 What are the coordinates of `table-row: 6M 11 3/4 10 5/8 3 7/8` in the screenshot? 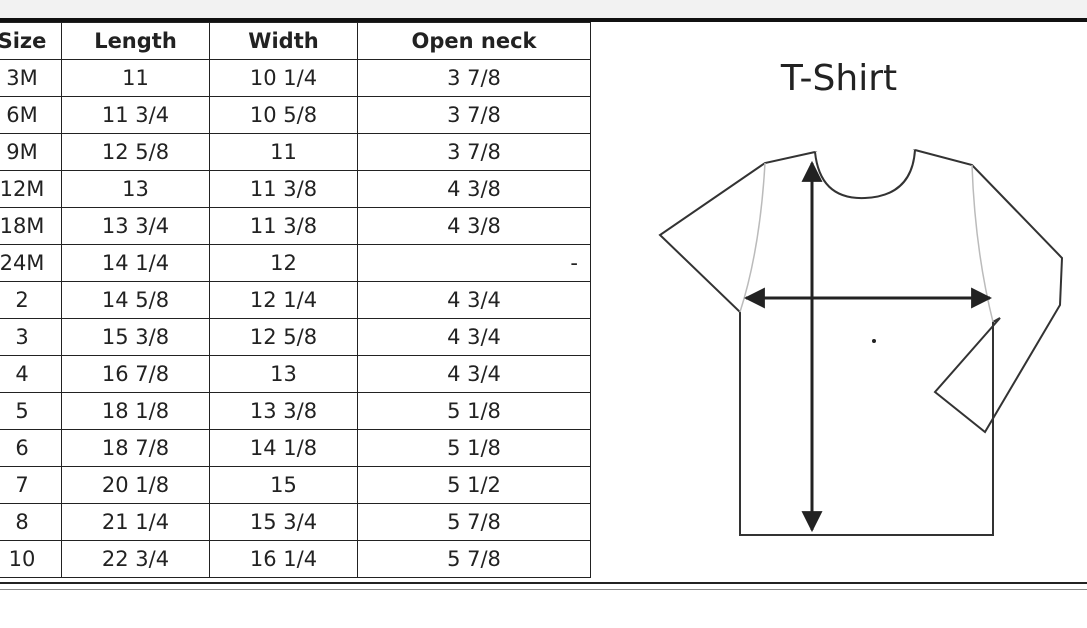 It's located at (295, 115).